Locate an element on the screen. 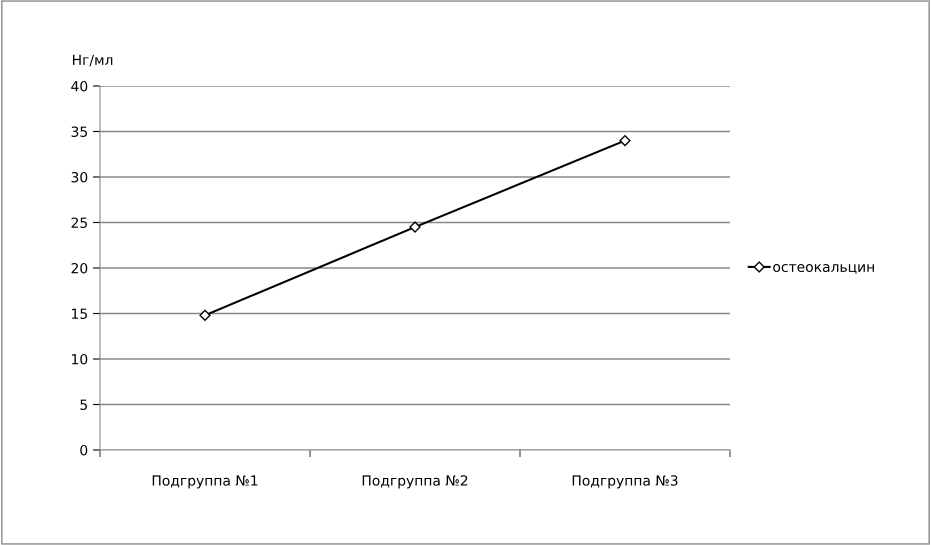 The image size is (931, 545). y-tick-label: 30 is located at coordinates (80, 177).